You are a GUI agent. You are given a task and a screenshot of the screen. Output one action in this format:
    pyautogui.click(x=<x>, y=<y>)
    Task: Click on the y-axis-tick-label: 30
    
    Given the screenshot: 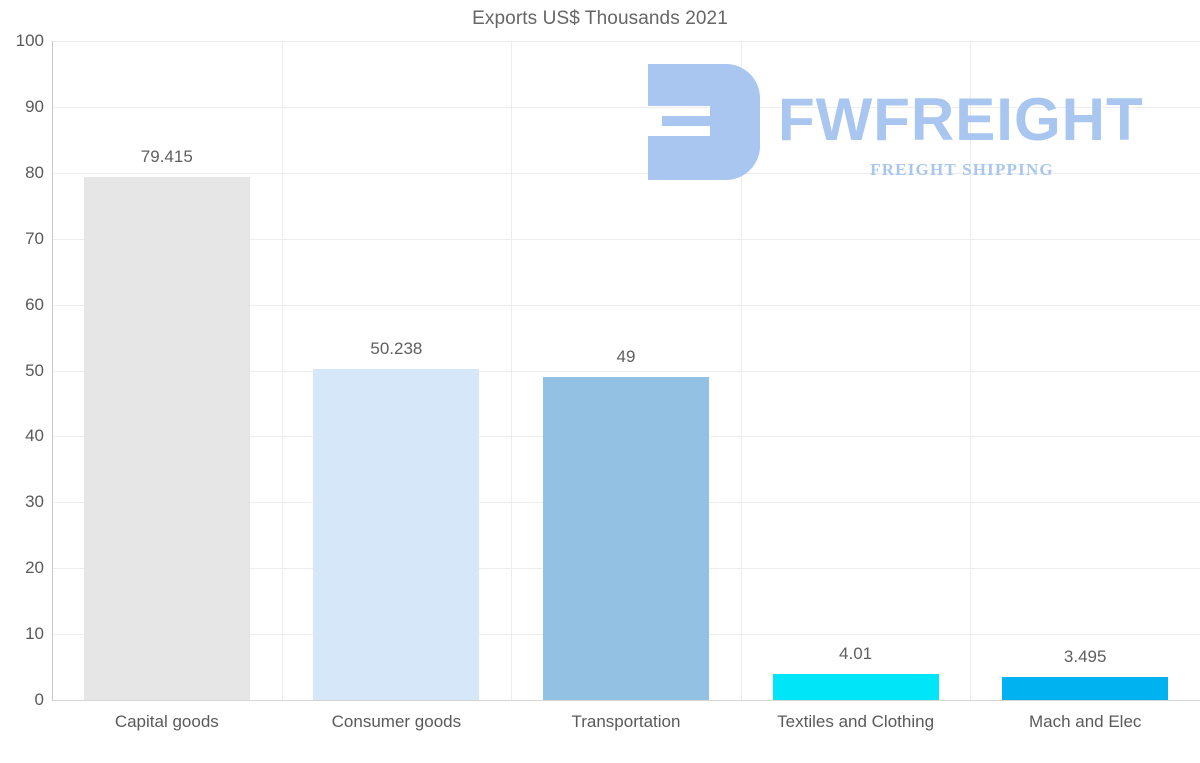 What is the action you would take?
    pyautogui.click(x=34, y=502)
    